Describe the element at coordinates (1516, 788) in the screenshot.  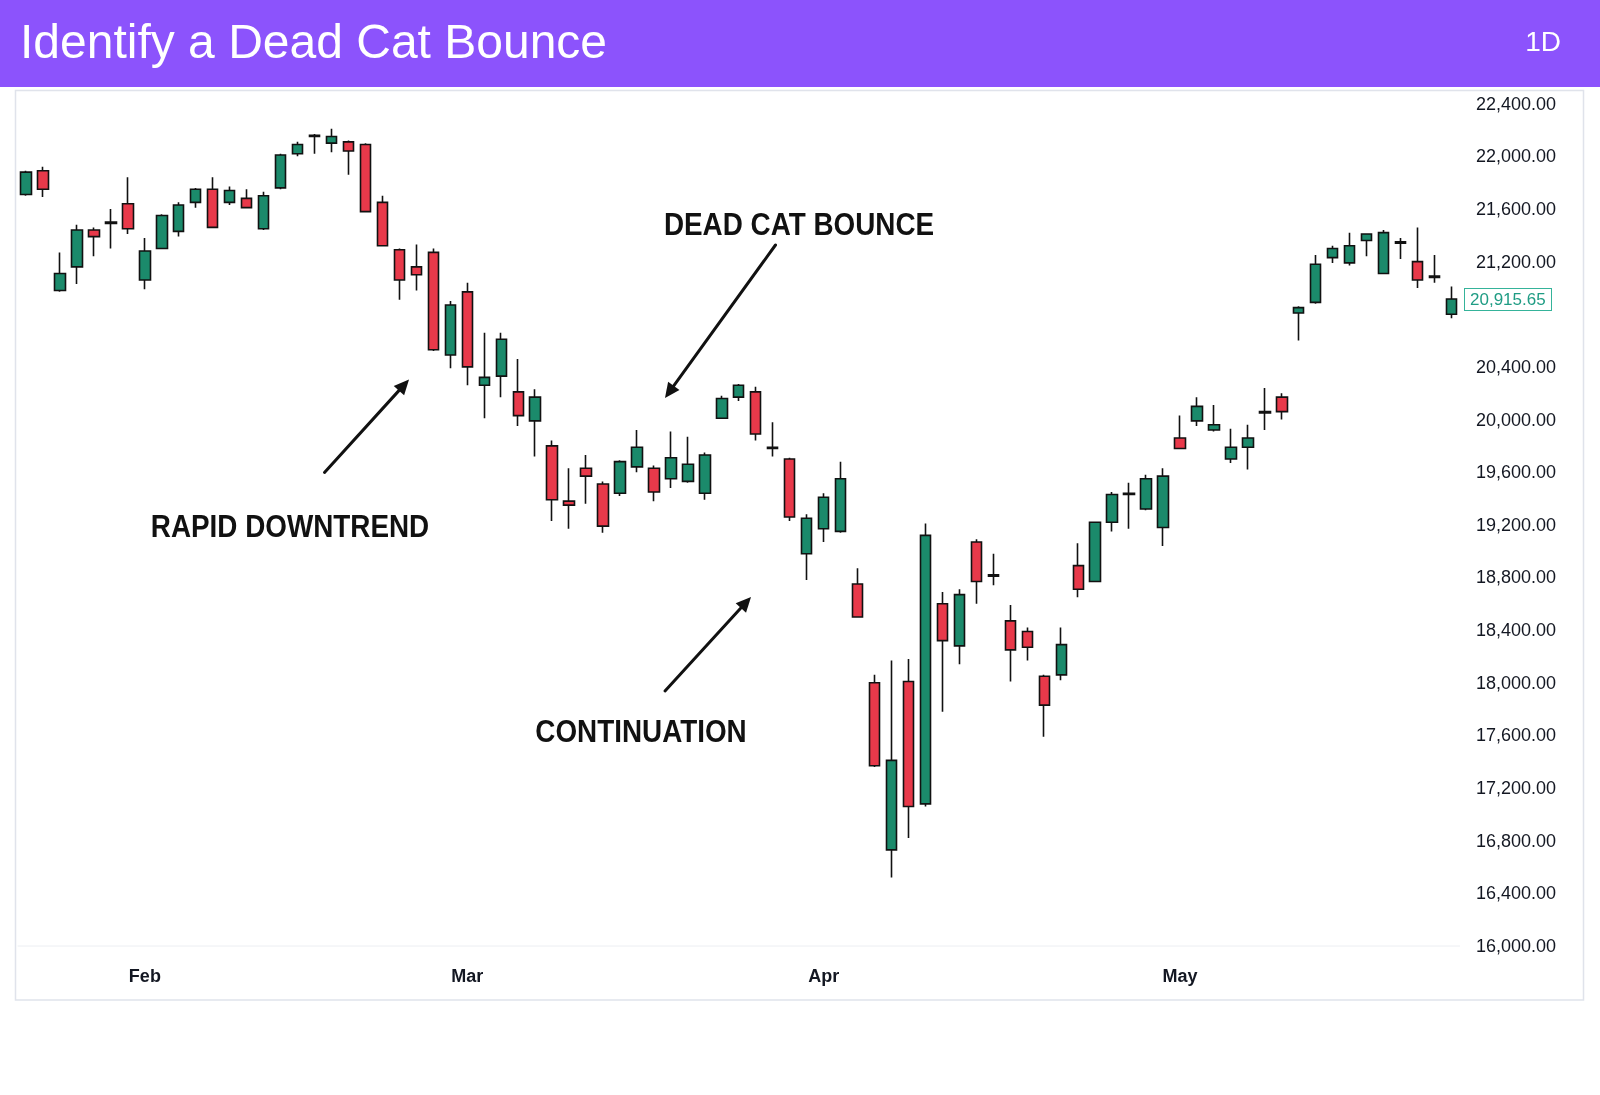
I see `y-tick-label: 17,200.00` at that location.